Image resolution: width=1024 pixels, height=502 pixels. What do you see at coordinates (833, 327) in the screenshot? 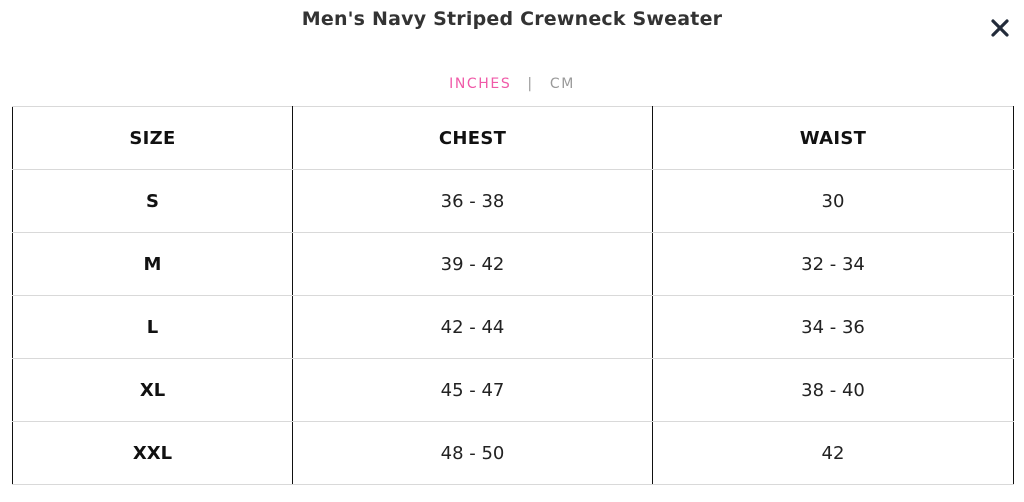
I see `waist-cell: 34 - 36` at bounding box center [833, 327].